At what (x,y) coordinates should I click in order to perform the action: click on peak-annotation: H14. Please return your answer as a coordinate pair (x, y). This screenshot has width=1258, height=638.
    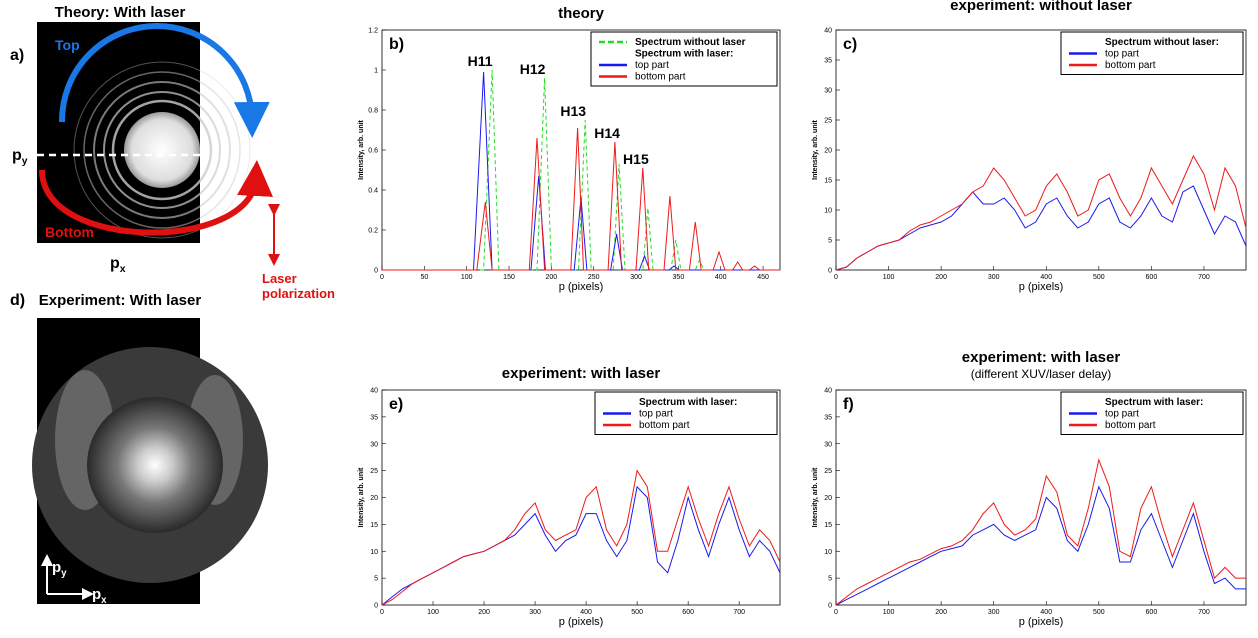
    Looking at the image, I should click on (607, 133).